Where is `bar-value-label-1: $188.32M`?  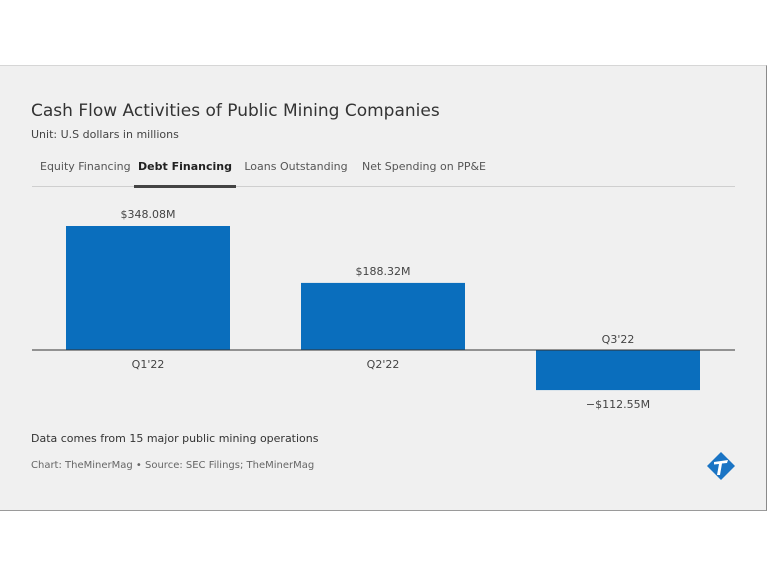 bar-value-label-1: $188.32M is located at coordinates (383, 271).